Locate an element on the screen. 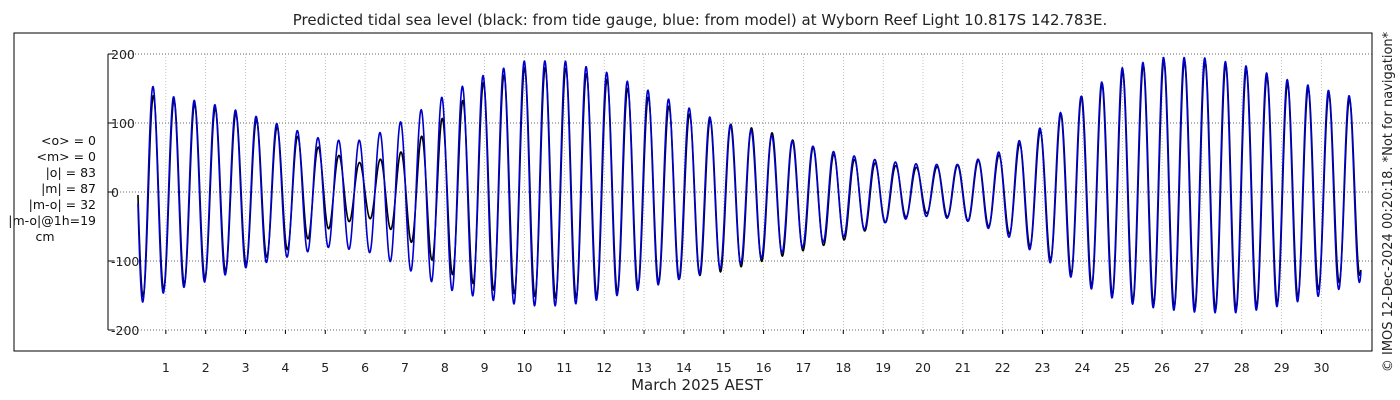  x-tick-label: 10 is located at coordinates (525, 367).